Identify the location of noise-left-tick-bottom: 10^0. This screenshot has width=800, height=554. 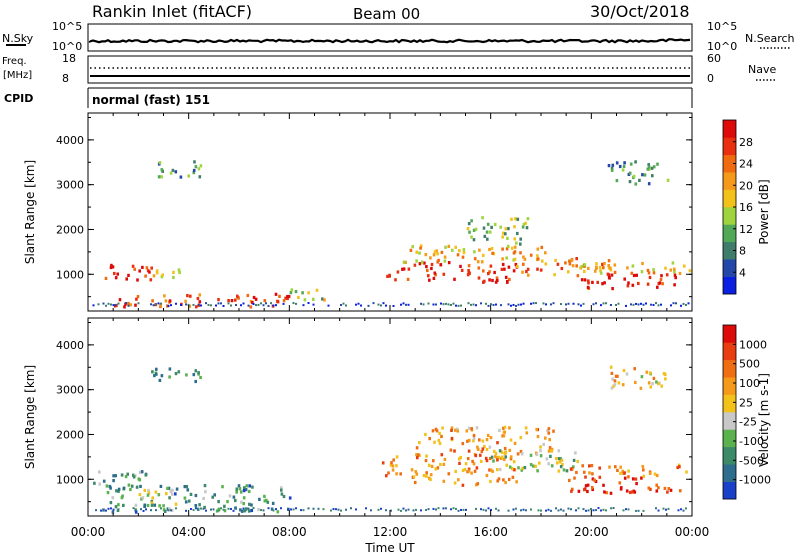
(67, 46).